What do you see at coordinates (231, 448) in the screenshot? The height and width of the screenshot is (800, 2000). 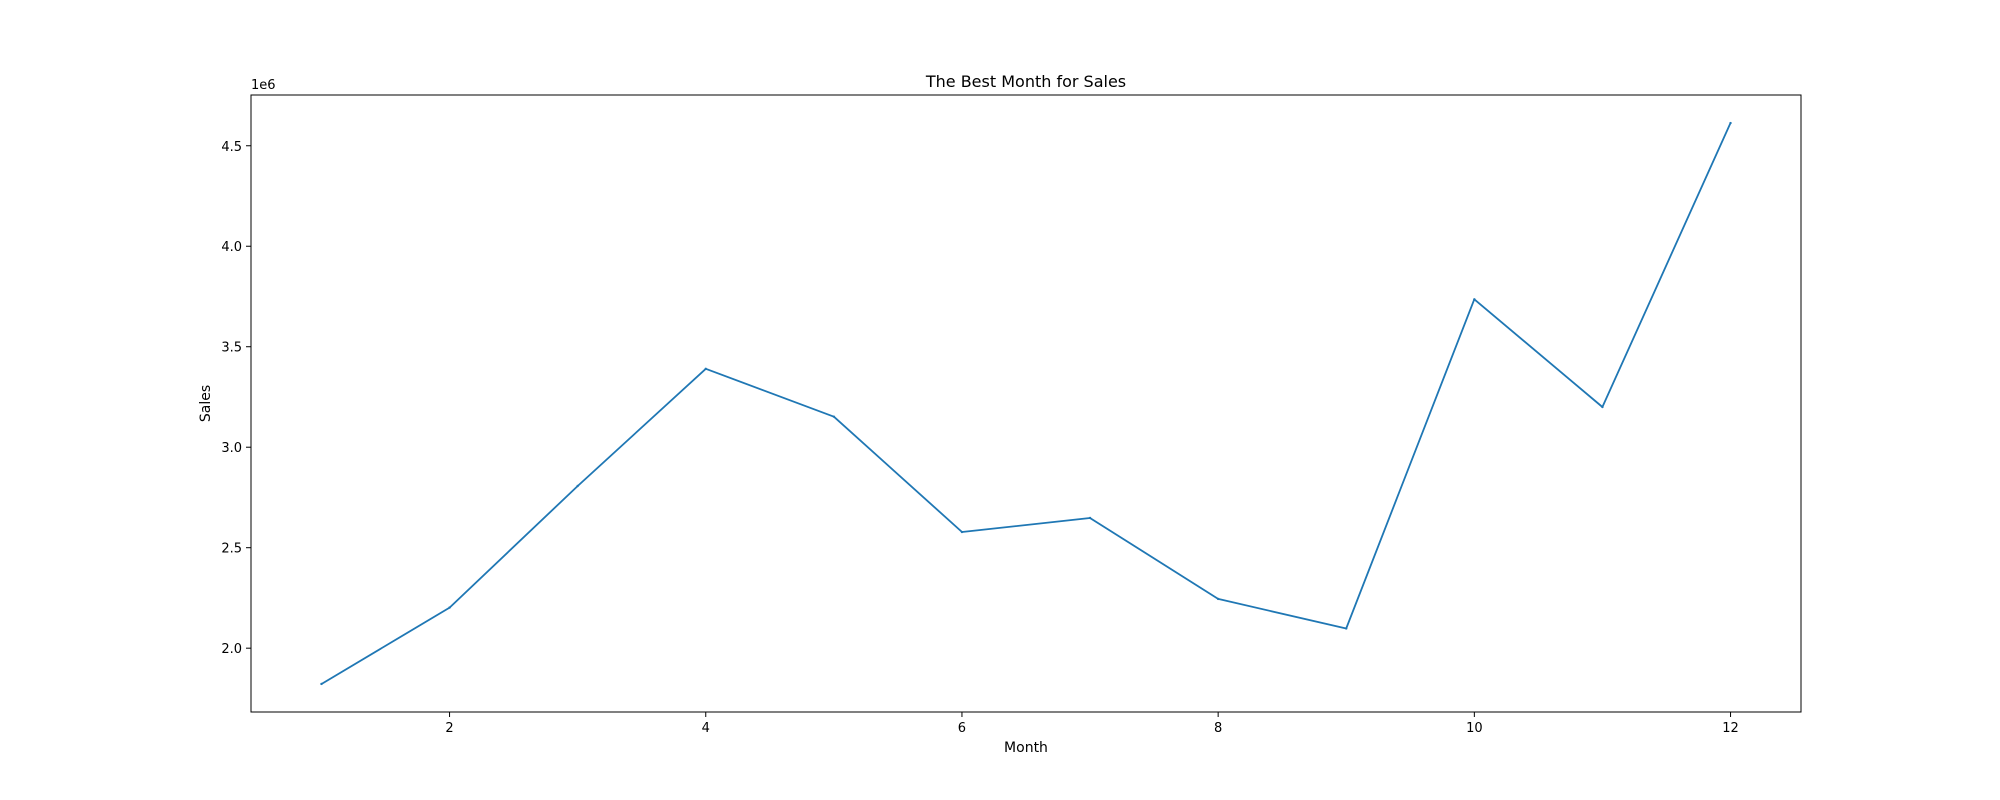 I see `y-tick-label: 3.0` at bounding box center [231, 448].